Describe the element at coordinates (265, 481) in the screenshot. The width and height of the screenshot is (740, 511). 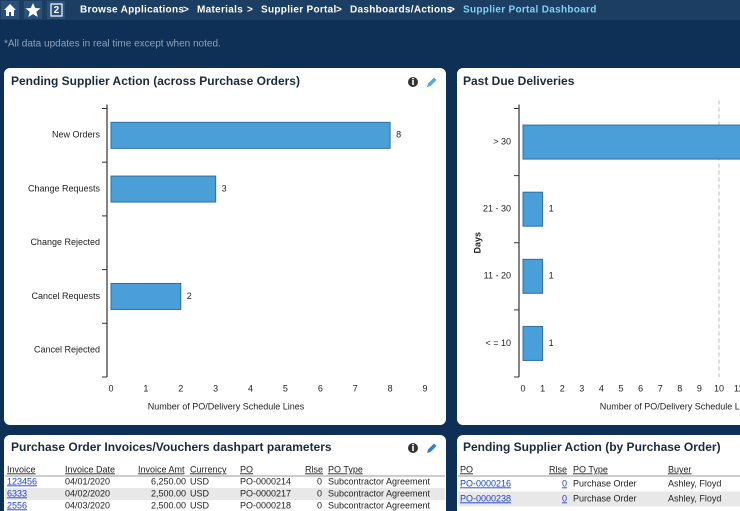
I see `table-cell: PO-0000214` at that location.